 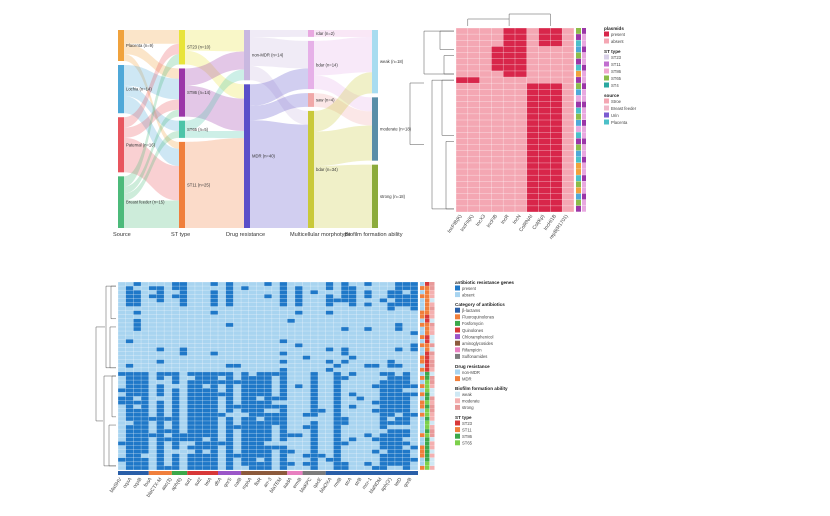 I want to click on legend-title: ST type, so click(x=463, y=417).